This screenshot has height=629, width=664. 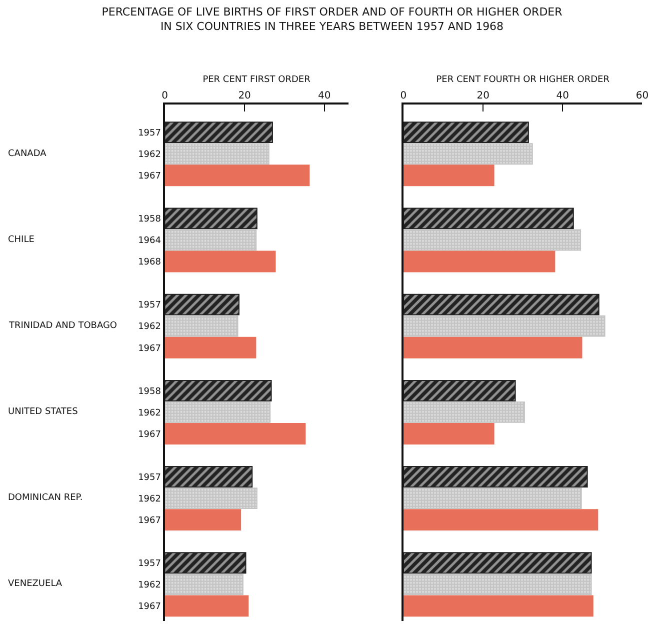 What do you see at coordinates (256, 80) in the screenshot?
I see `x-axis-title: PER CENT FIRST ORDER` at bounding box center [256, 80].